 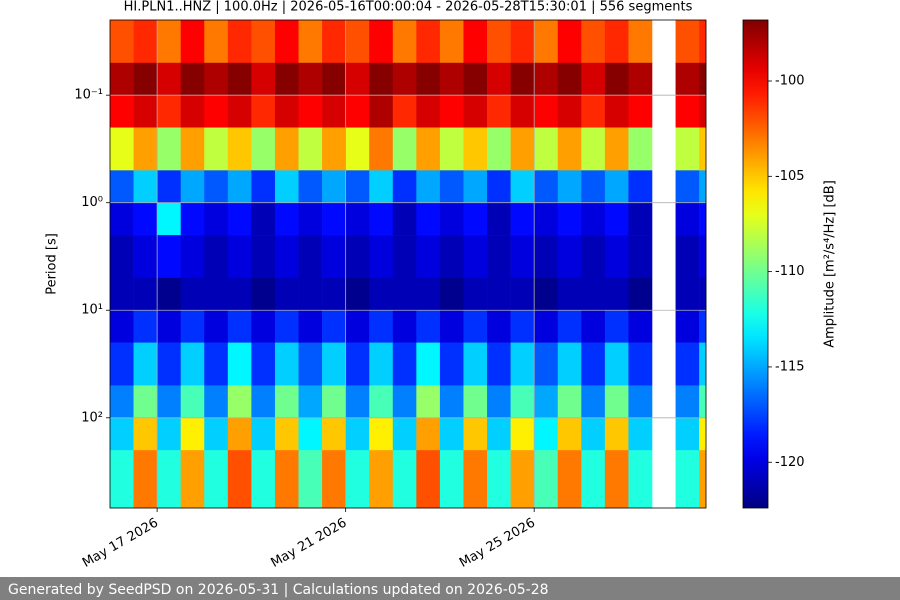 What do you see at coordinates (755, 264) in the screenshot?
I see `colorbar` at bounding box center [755, 264].